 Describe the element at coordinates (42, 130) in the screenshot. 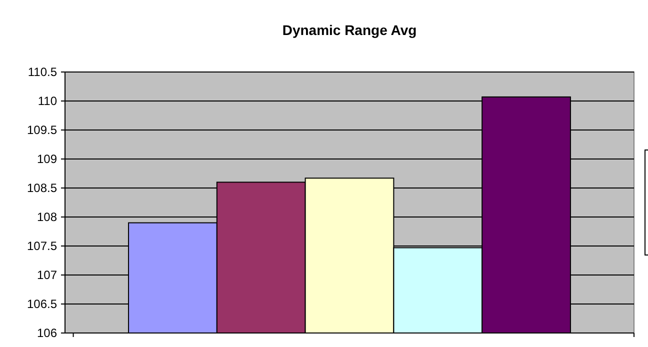

I see `y-tick-label: 109.5` at that location.